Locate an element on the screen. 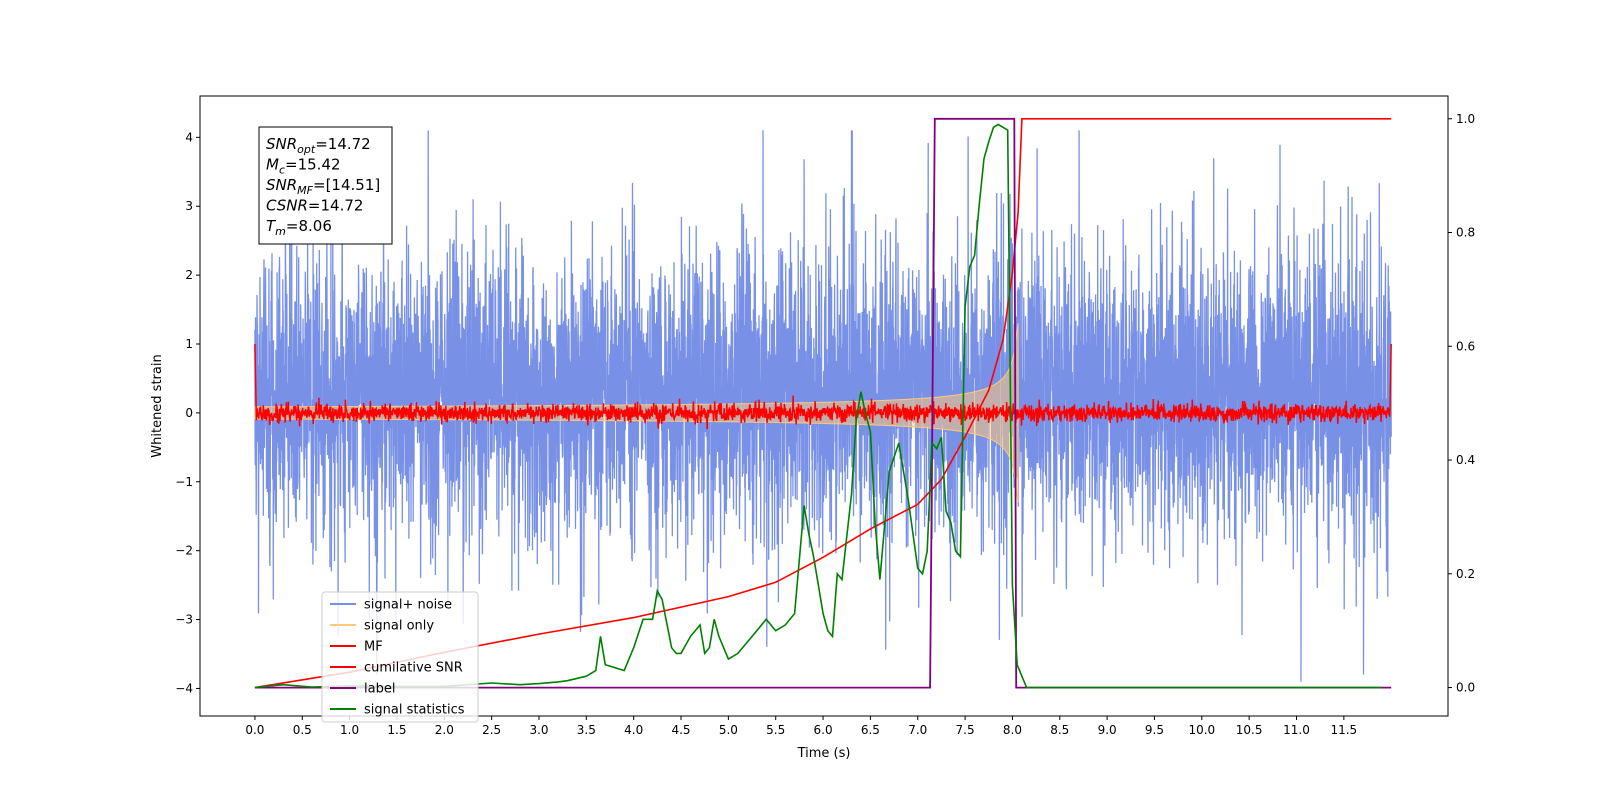 The image size is (1600, 800). y-tick-label: −3 is located at coordinates (184, 620).